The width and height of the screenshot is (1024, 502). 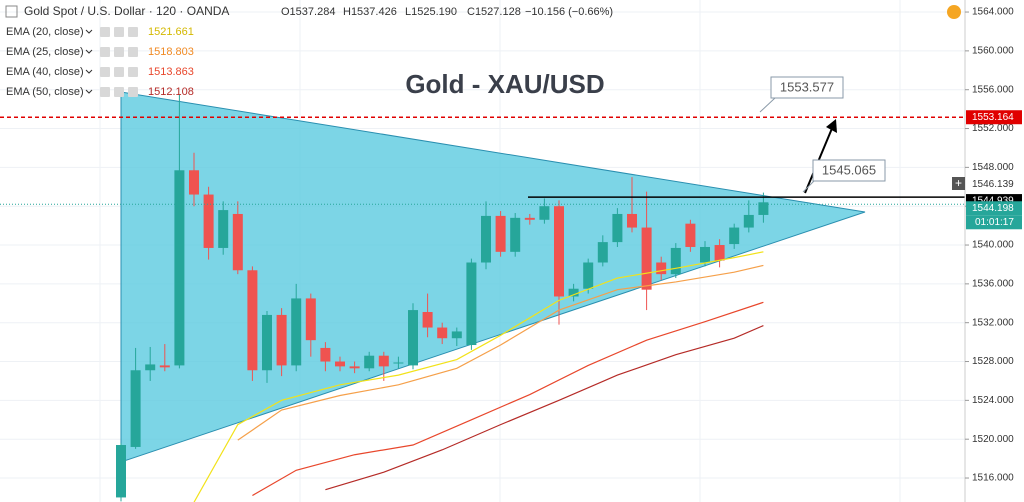 I want to click on y-tick-label: 1520.000, so click(x=993, y=439).